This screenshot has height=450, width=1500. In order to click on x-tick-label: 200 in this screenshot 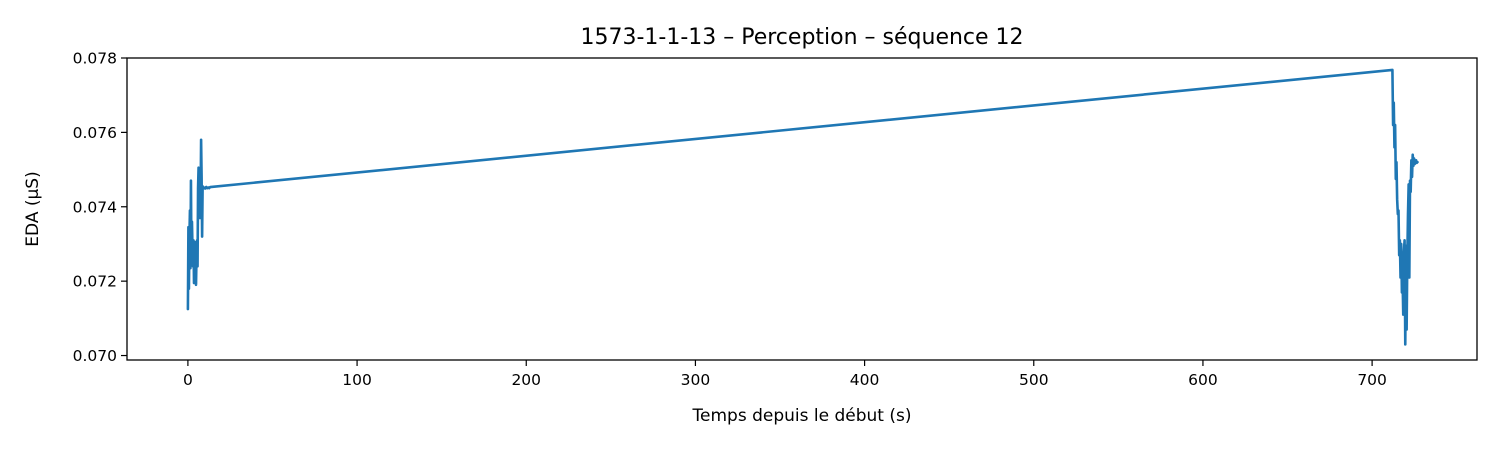, I will do `click(526, 380)`.